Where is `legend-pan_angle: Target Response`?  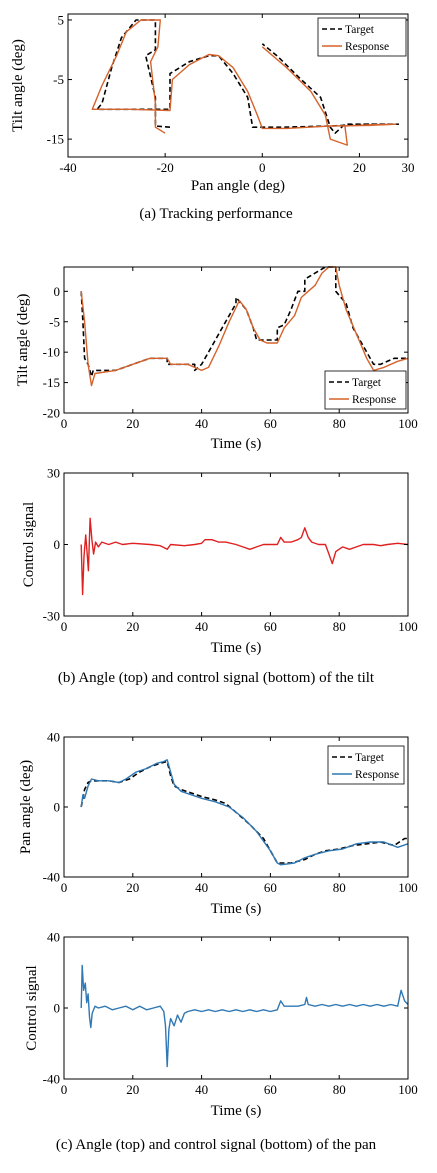
legend-pan_angle: Target Response is located at coordinates (366, 765).